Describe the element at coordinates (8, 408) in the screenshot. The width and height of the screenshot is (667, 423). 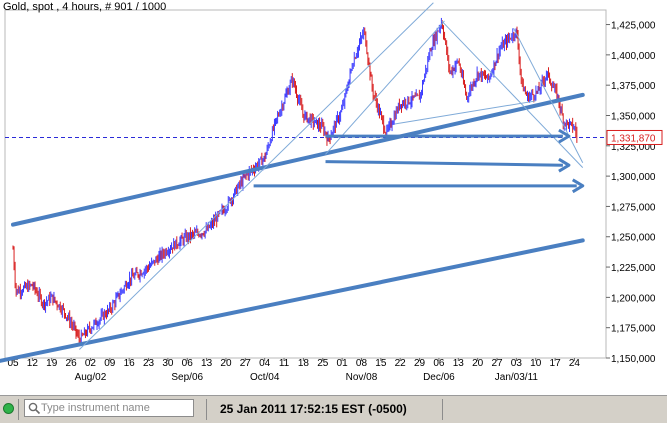
I see `connection-status-icon` at that location.